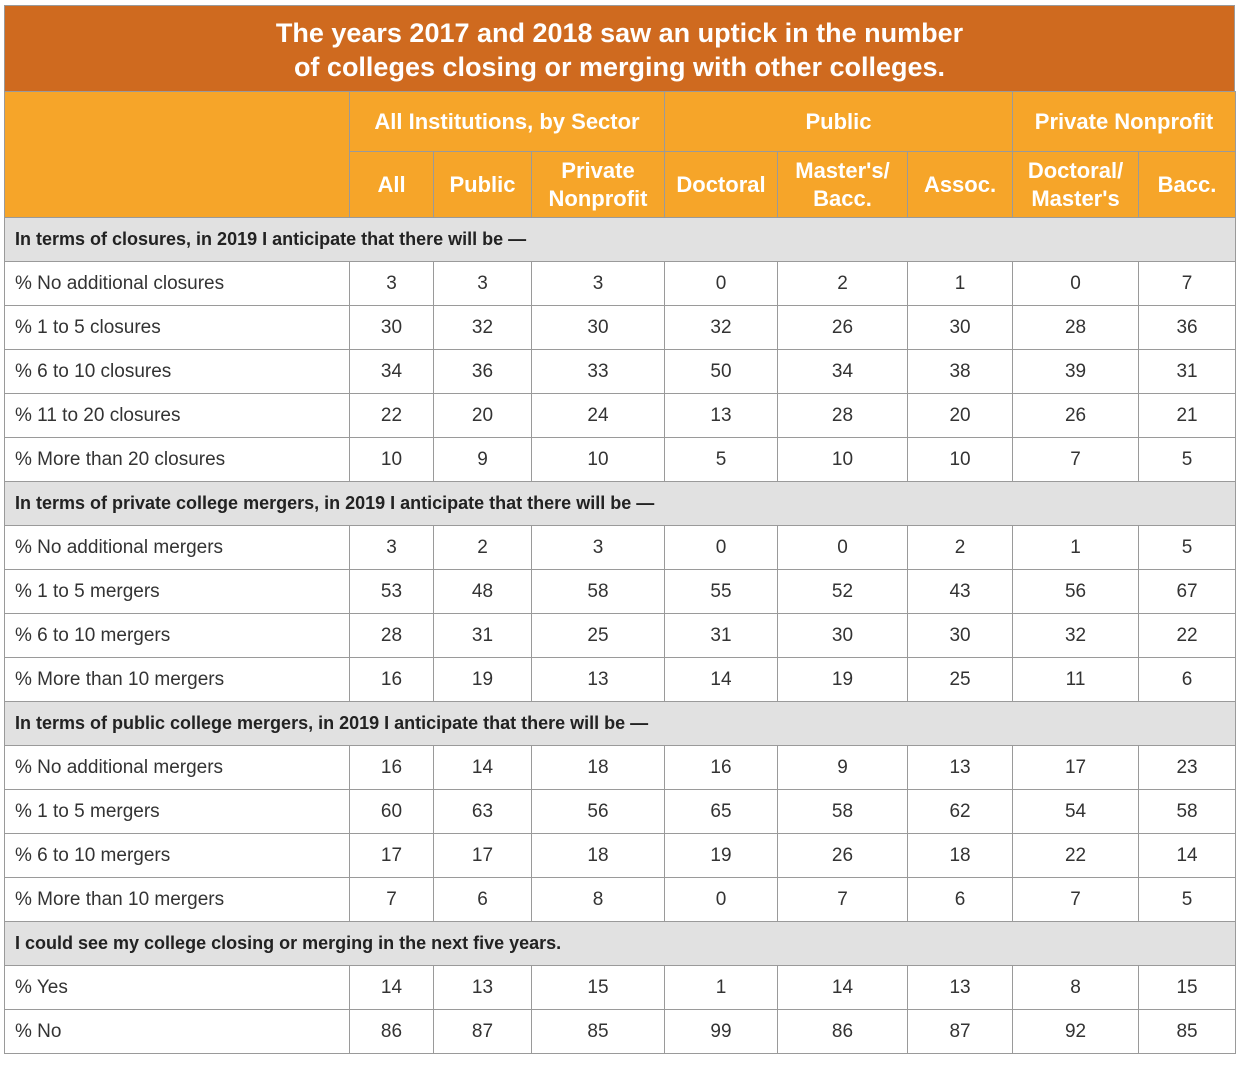  Describe the element at coordinates (1187, 415) in the screenshot. I see `table-cell: 21` at that location.